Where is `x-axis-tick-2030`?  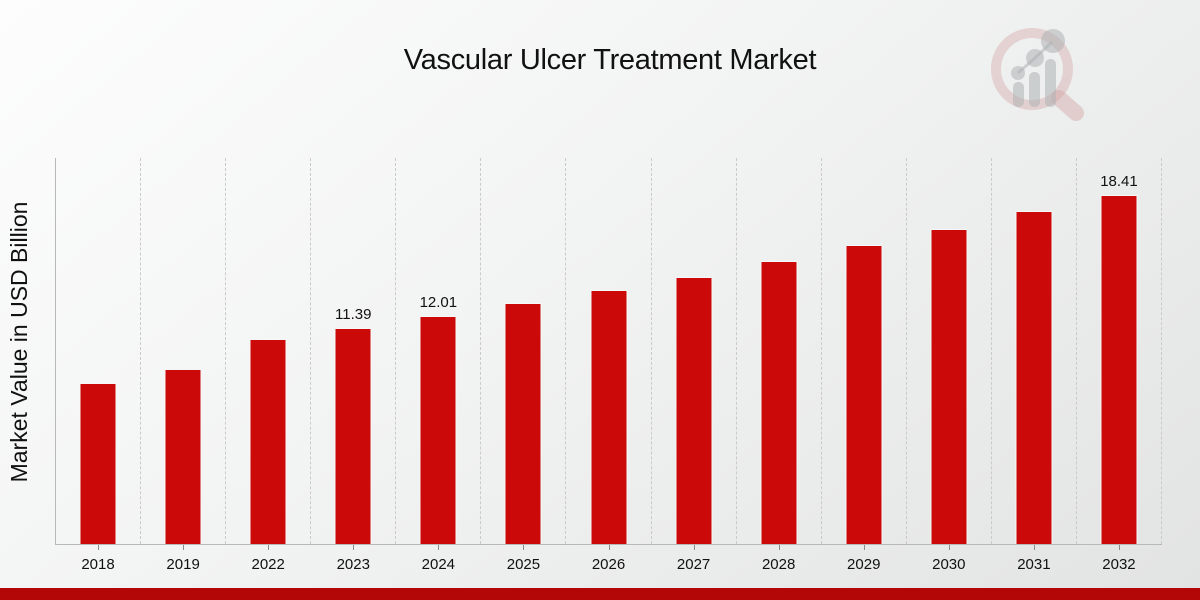 x-axis-tick-2030 is located at coordinates (949, 547).